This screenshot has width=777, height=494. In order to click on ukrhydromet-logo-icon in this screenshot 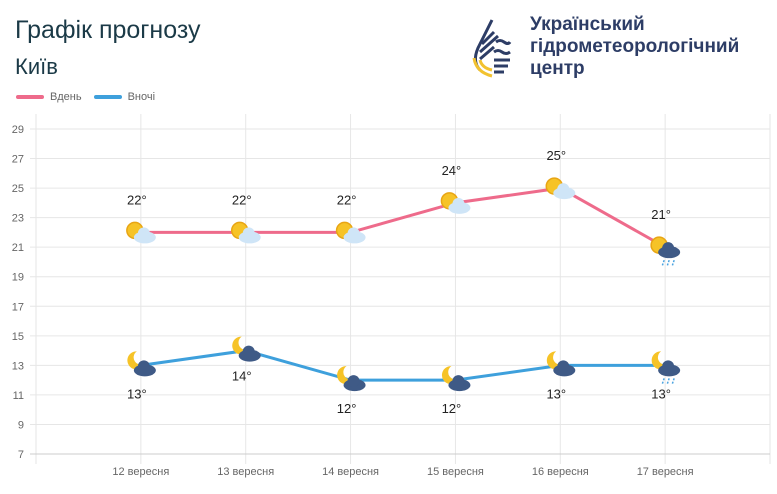, I will do `click(492, 48)`.